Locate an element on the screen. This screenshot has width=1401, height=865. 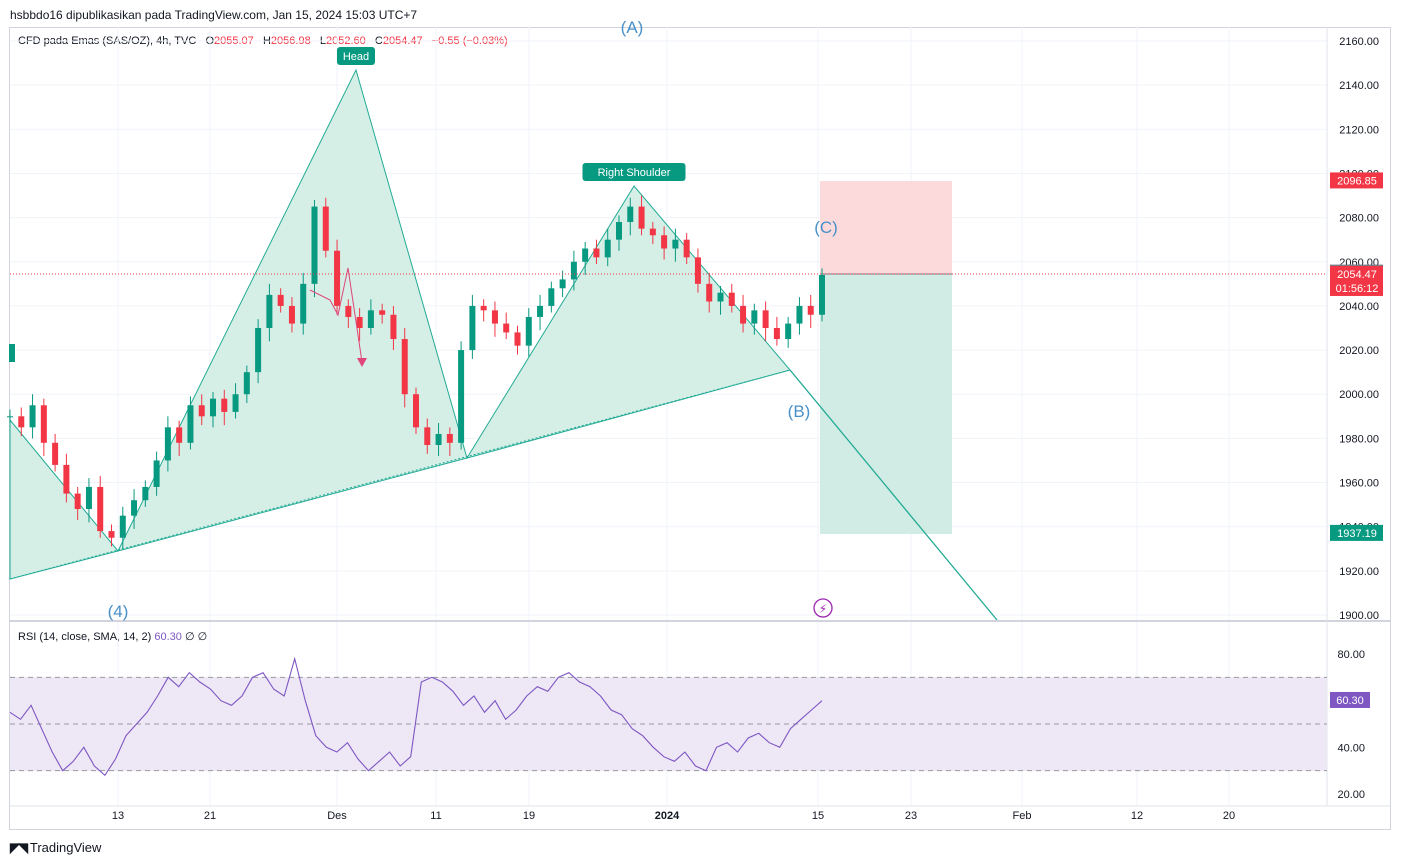
time-tick-label: 13 is located at coordinates (118, 816).